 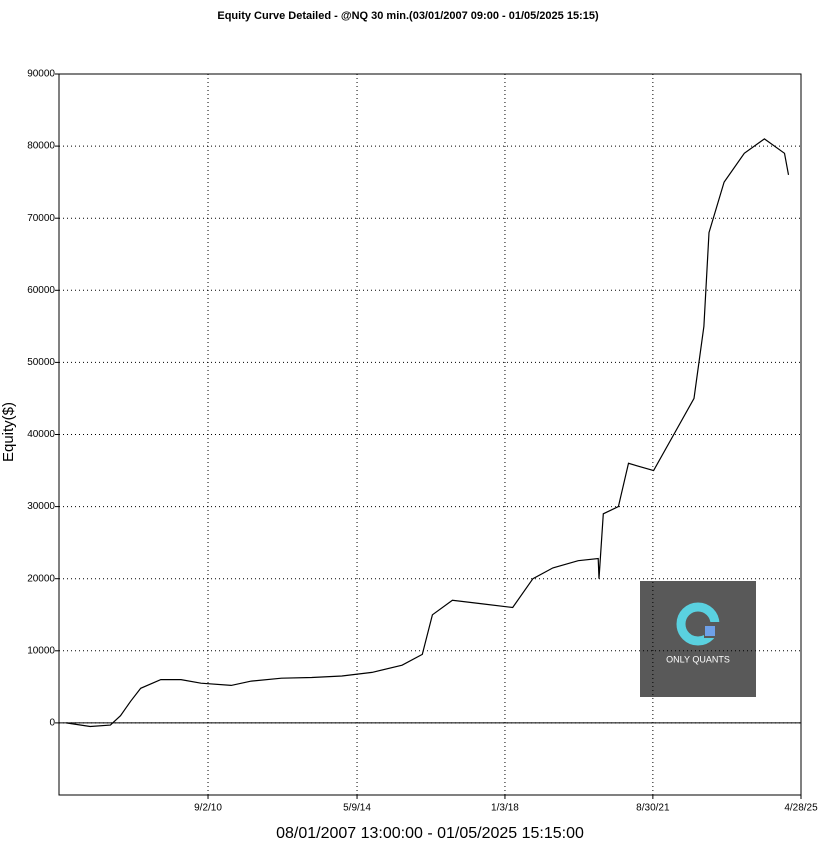 What do you see at coordinates (801, 808) in the screenshot?
I see `x-tick-label: 4/28/25` at bounding box center [801, 808].